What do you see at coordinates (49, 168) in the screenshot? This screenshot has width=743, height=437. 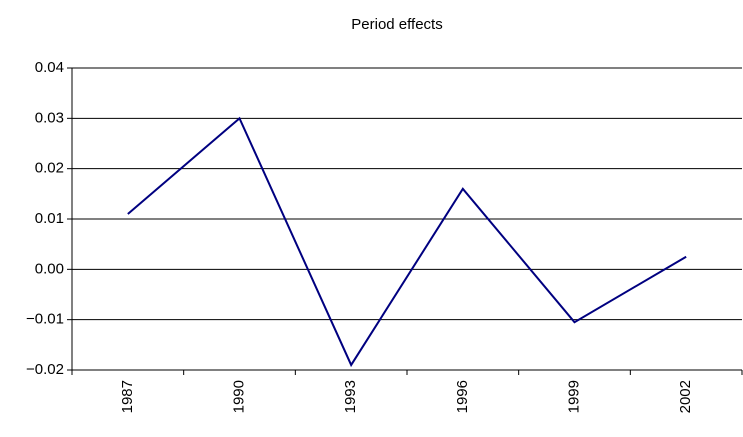 I see `y-tick-label: 0.02` at bounding box center [49, 168].